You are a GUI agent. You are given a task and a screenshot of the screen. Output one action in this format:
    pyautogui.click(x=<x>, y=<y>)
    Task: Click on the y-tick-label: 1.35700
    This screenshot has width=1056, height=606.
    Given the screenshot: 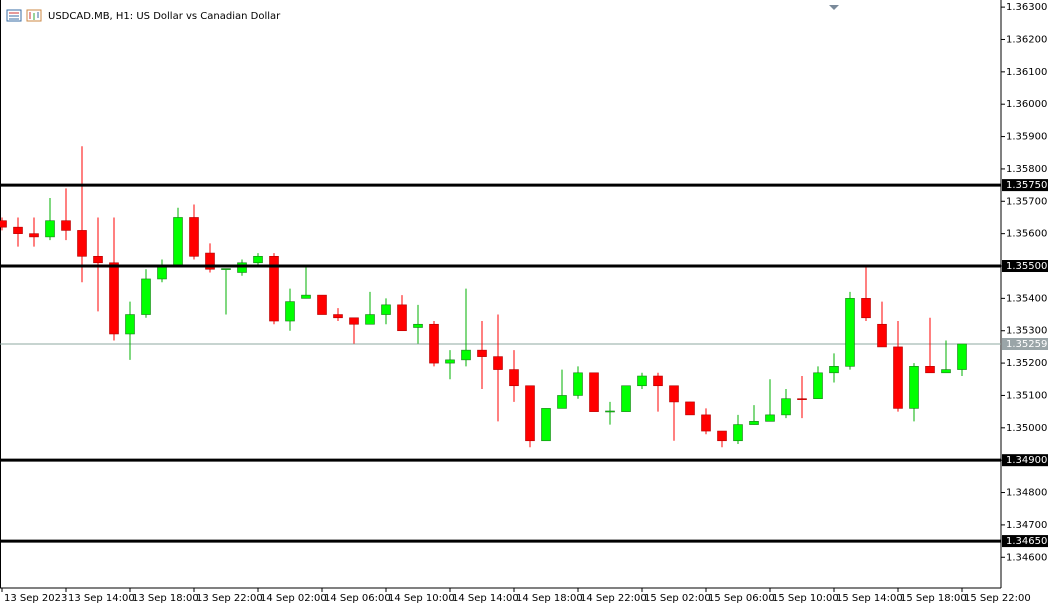 What is the action you would take?
    pyautogui.click(x=1026, y=201)
    